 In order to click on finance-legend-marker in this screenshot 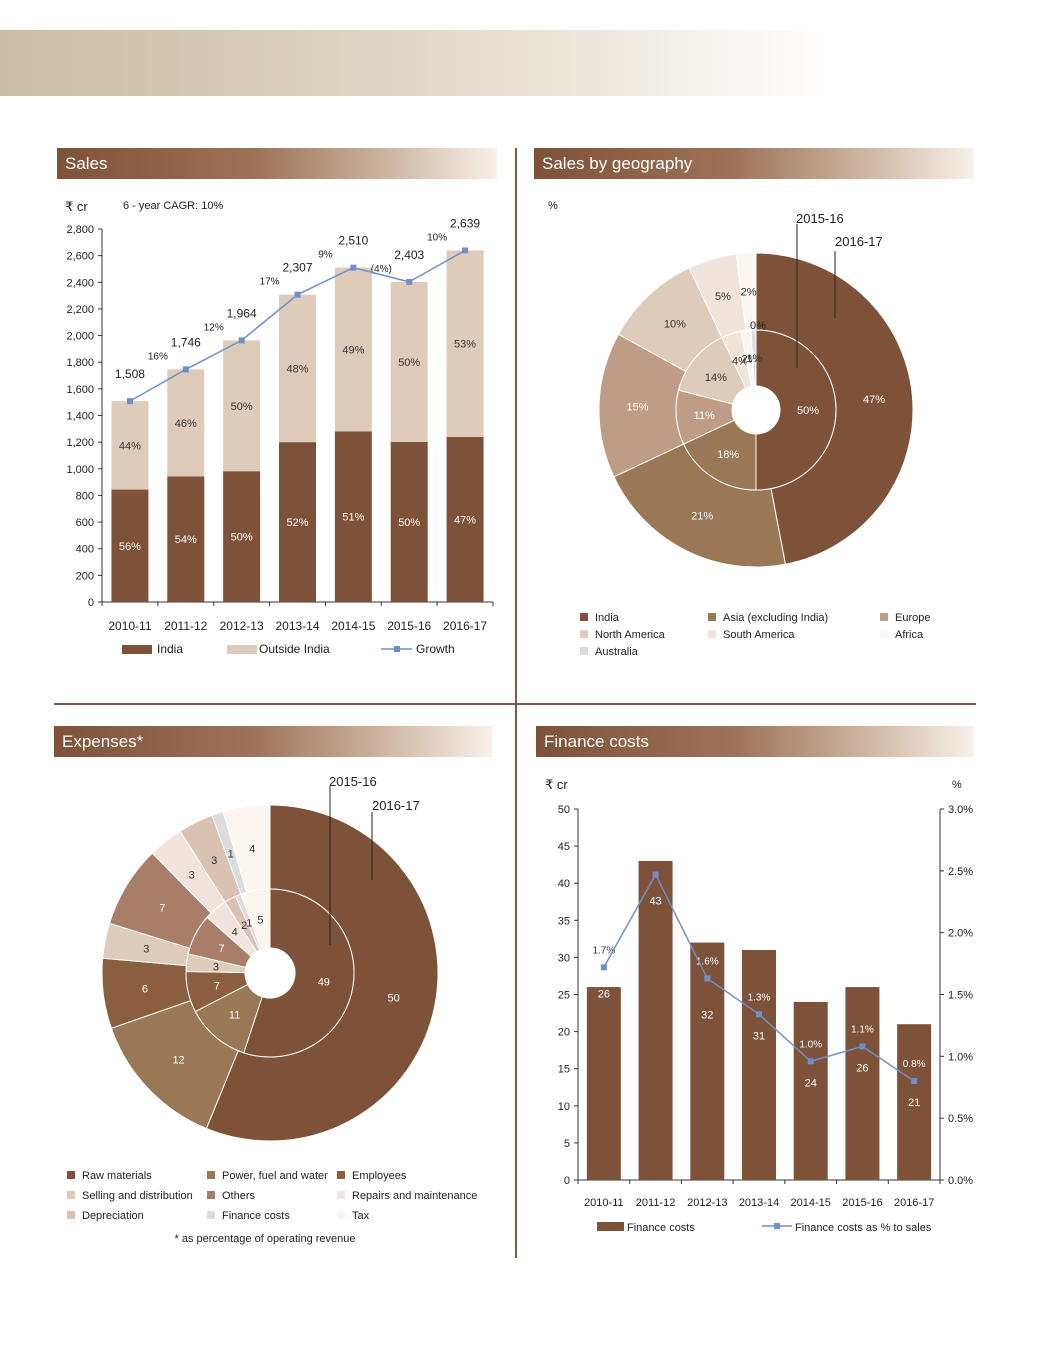, I will do `click(777, 1226)`.